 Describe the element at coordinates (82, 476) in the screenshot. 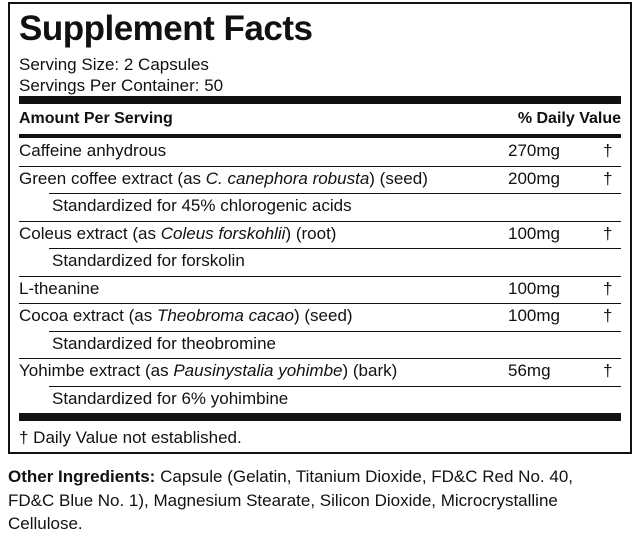

I see `other-label: Other Ingredients:` at that location.